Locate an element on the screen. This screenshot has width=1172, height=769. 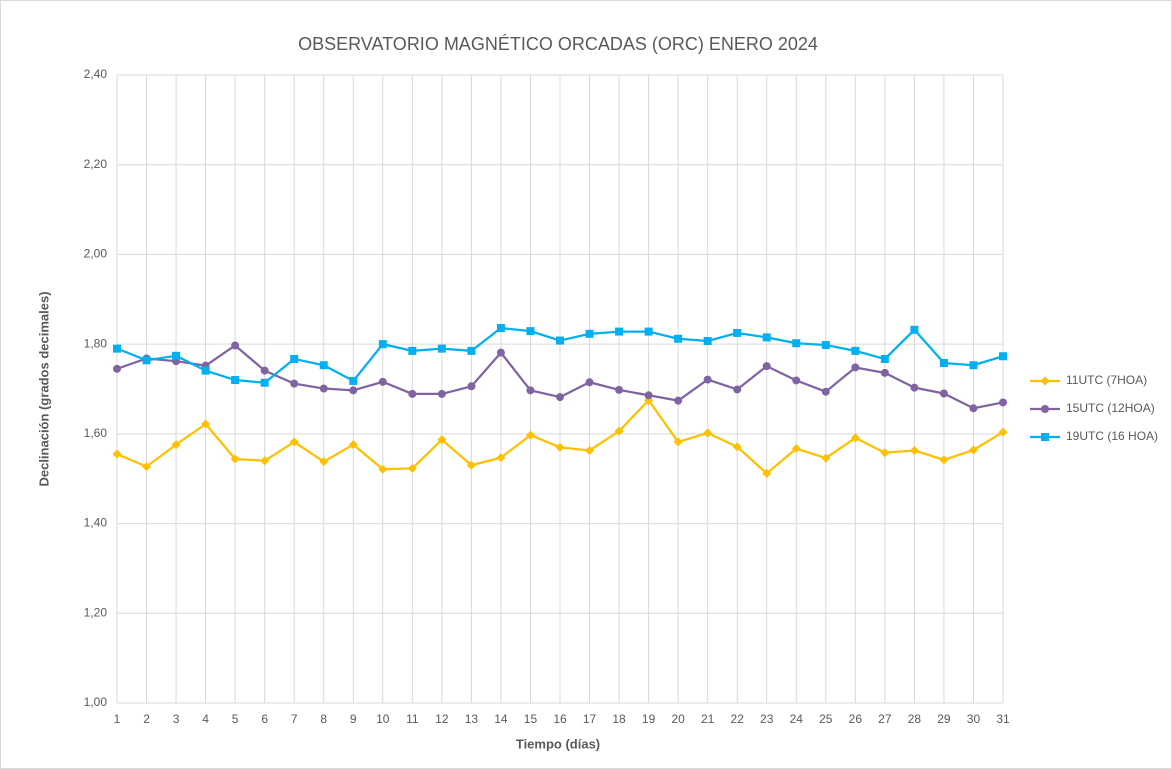
x-tick-label: 3 is located at coordinates (176, 719).